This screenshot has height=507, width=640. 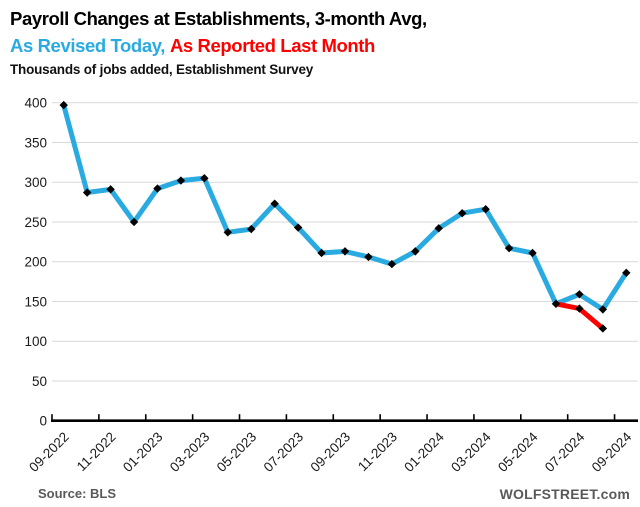 What do you see at coordinates (272, 45) in the screenshot?
I see `legend-as-reported-last-month: As Reported Last Month` at bounding box center [272, 45].